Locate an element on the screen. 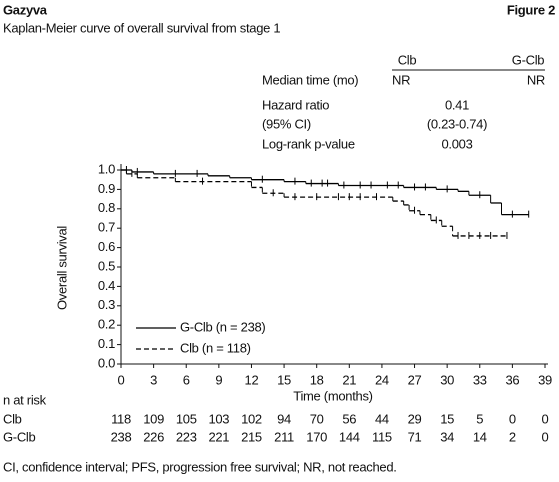 Image resolution: width=559 pixels, height=482 pixels. stats-label: Log-rank p-value is located at coordinates (308, 143).